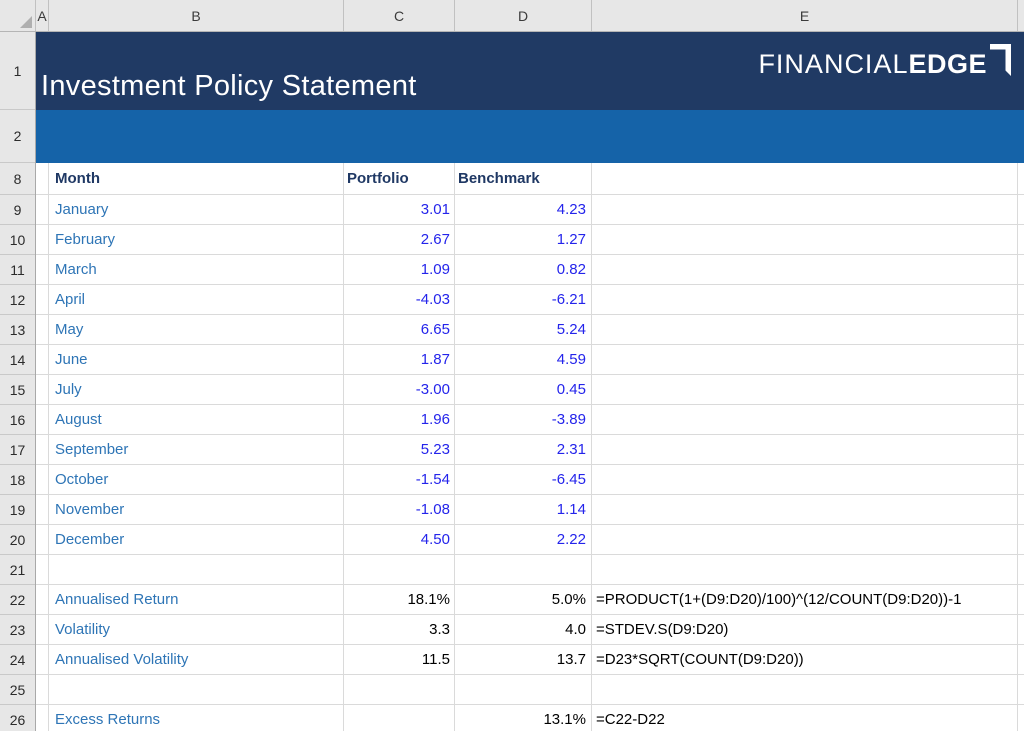 This screenshot has height=731, width=1024. I want to click on column-header-e: E, so click(805, 15).